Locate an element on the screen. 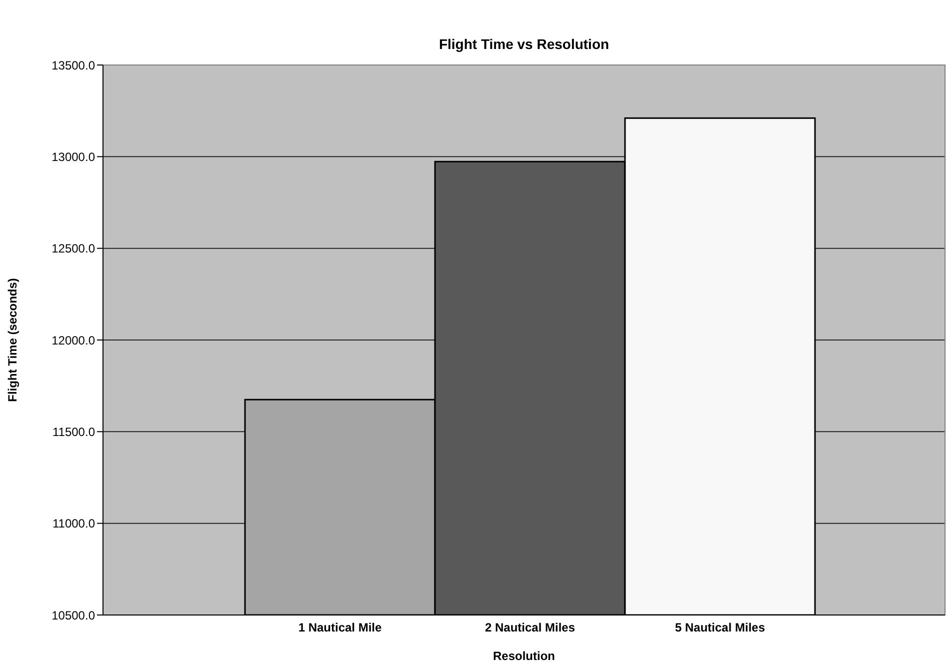 Image resolution: width=946 pixels, height=662 pixels. x-tick-label: 2 Nautical Miles is located at coordinates (530, 627).